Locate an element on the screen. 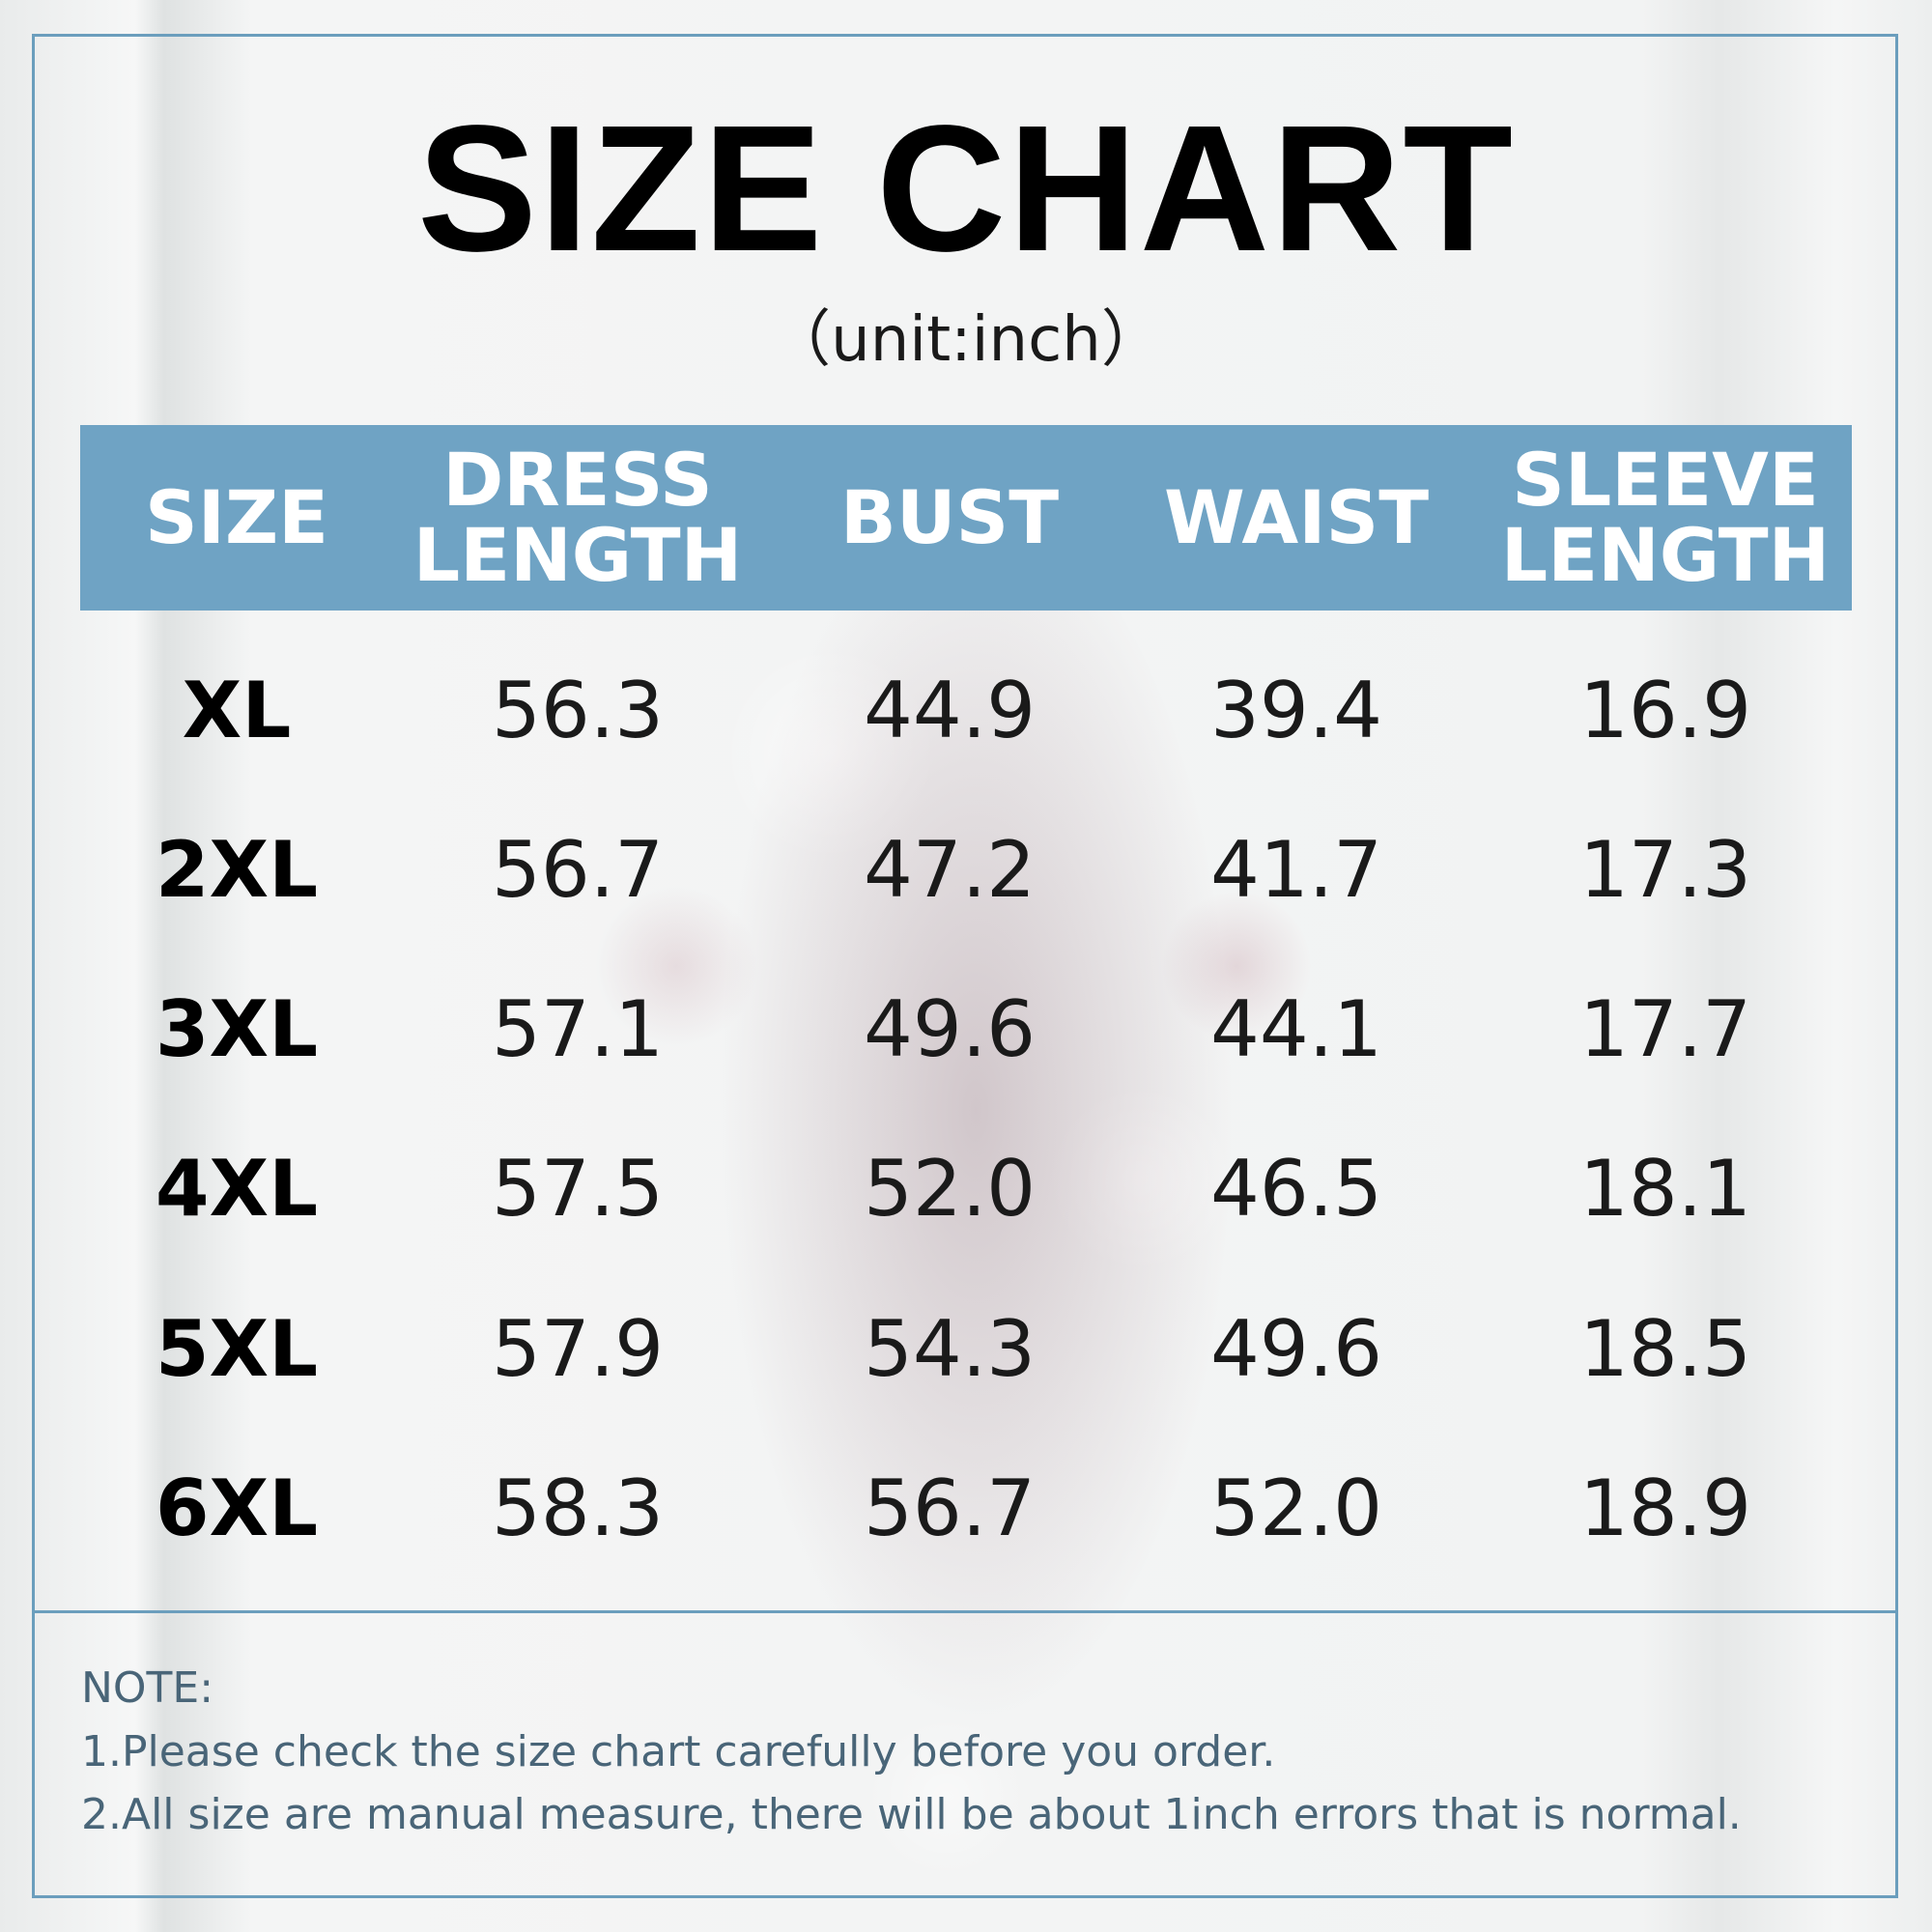 This screenshot has width=1932, height=1932. table-row: XL 56.3 44.9 39.4 16.9 is located at coordinates (966, 711).